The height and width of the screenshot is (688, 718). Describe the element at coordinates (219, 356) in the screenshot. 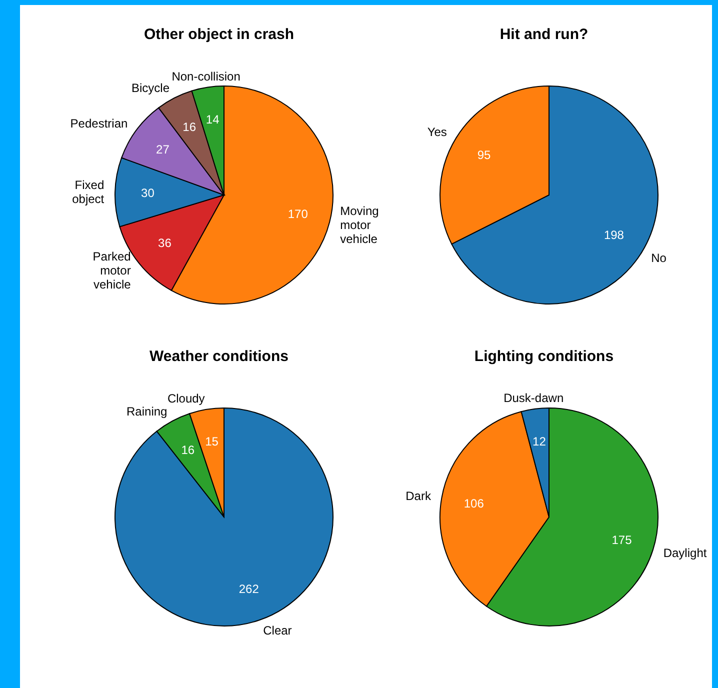

I see `chart-title: Weather conditions` at that location.